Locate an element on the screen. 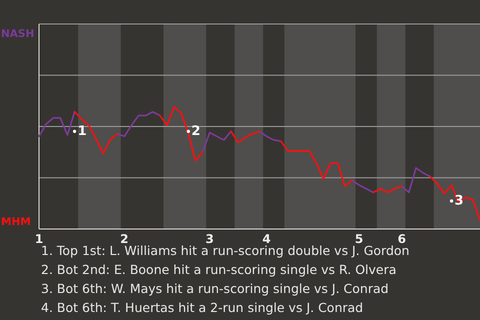 The height and width of the screenshot is (320, 480). text: 4. Bot 6th: T. Huertas hit a 2-run single vs J. Conrad is located at coordinates (202, 307).